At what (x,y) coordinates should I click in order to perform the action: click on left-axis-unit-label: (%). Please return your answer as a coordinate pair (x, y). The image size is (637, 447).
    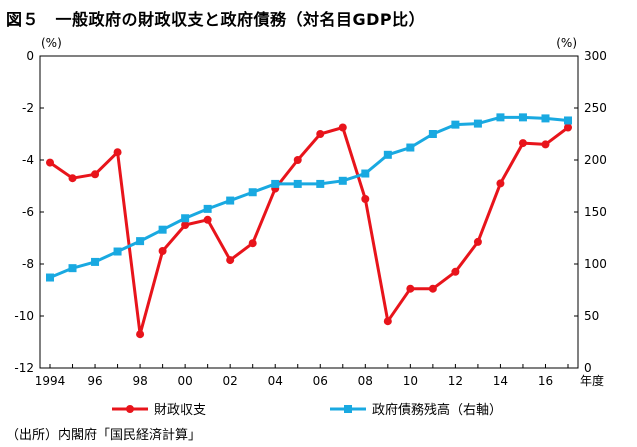
    Looking at the image, I should click on (51, 43).